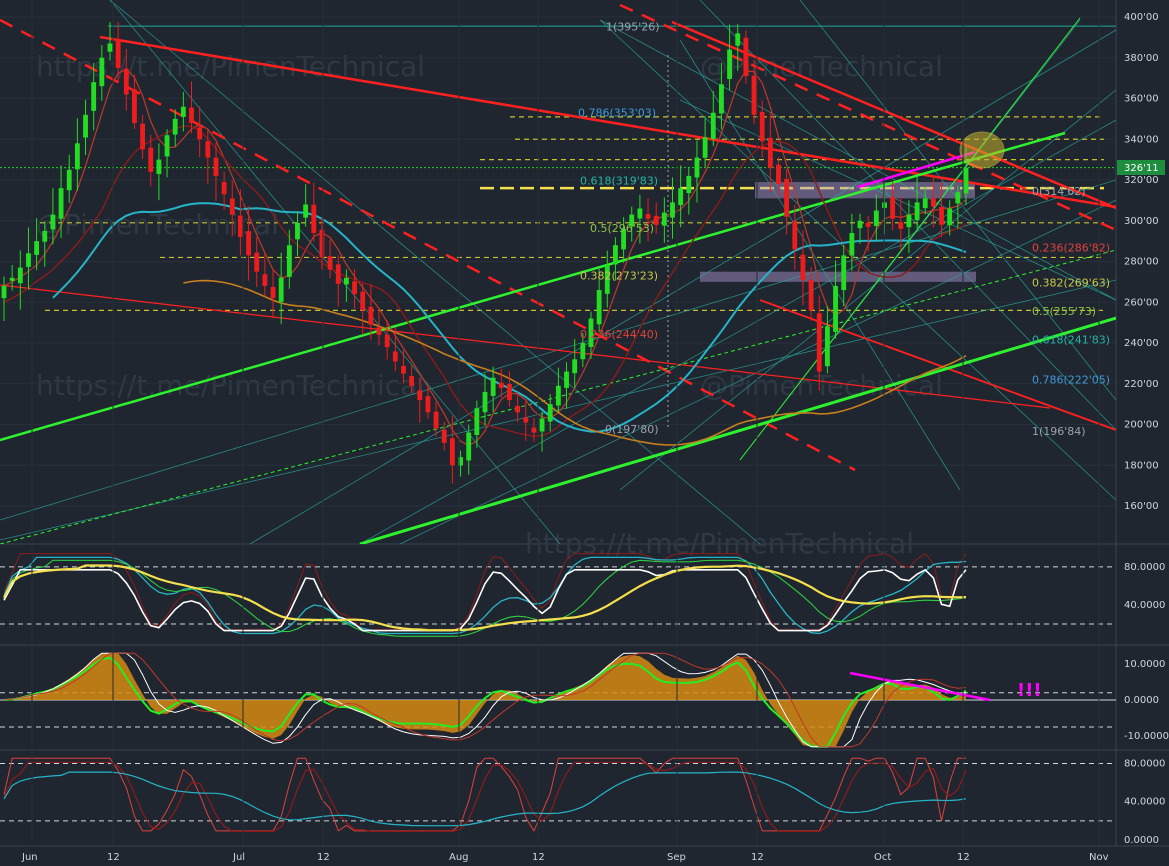 The image size is (1169, 866). I want to click on price-tick: 360'00, so click(1141, 99).